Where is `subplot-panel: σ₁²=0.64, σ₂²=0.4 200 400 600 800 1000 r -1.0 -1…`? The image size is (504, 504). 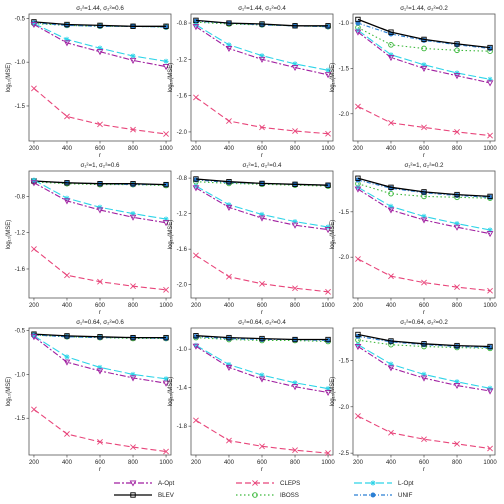 subplot-panel: σ₁²=0.64, σ₂²=0.4 200 400 600 800 1000 r -1.0 -1… is located at coordinates (251, 396).